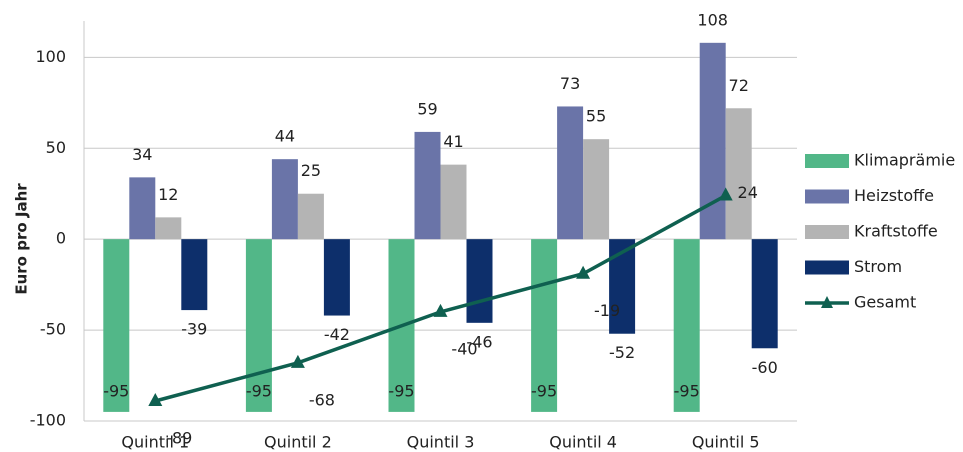 The height and width of the screenshot is (452, 963). Describe the element at coordinates (56, 147) in the screenshot. I see `y-tick-label: 50` at that location.